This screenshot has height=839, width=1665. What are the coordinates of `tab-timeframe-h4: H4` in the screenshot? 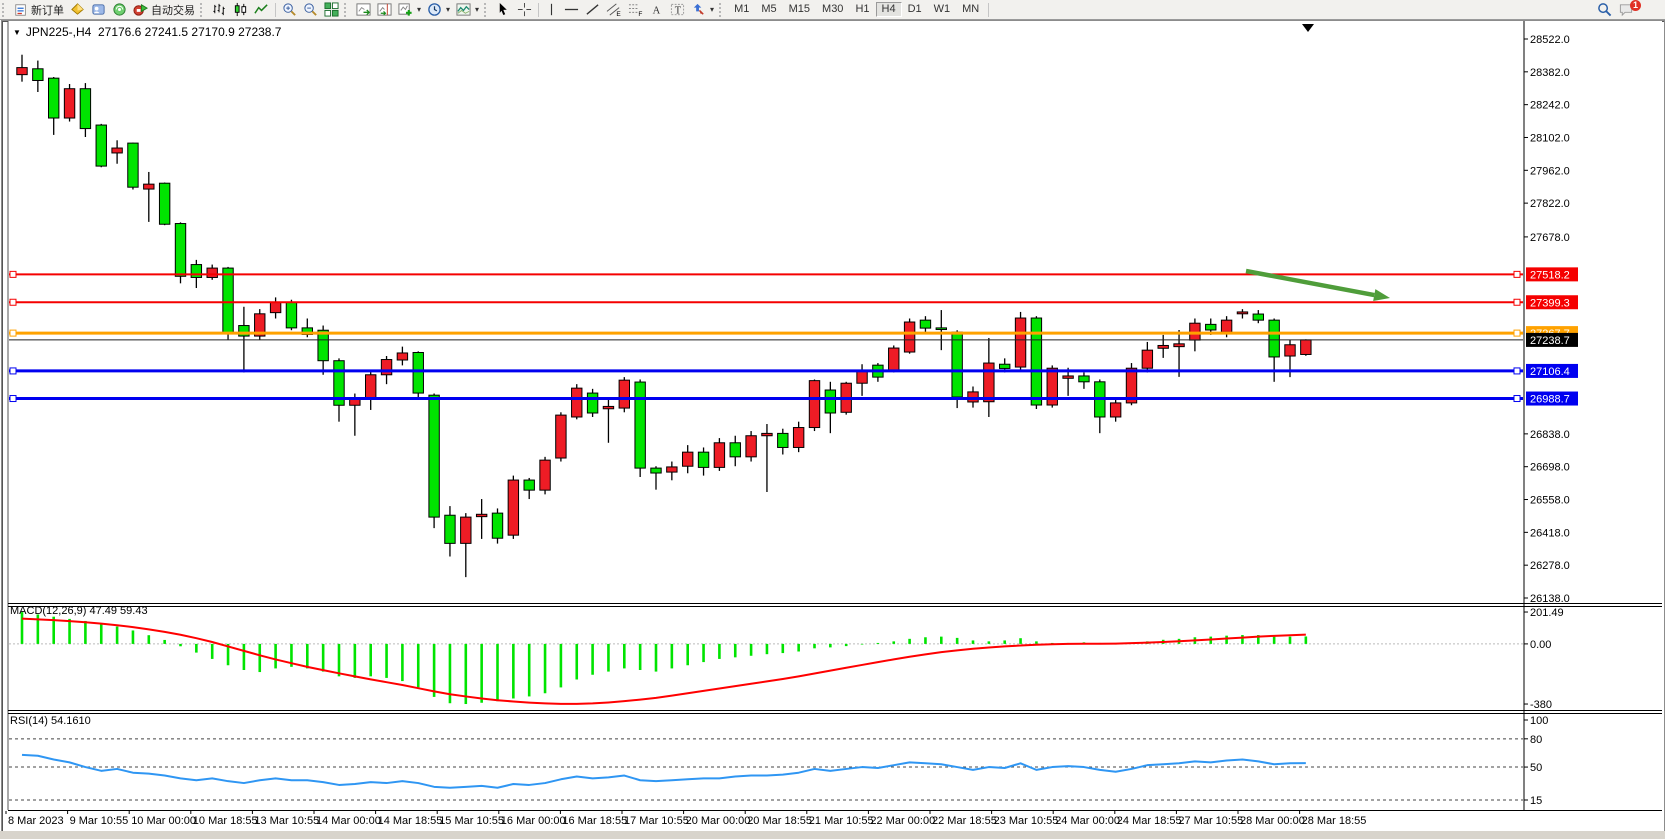 It's located at (888, 9).